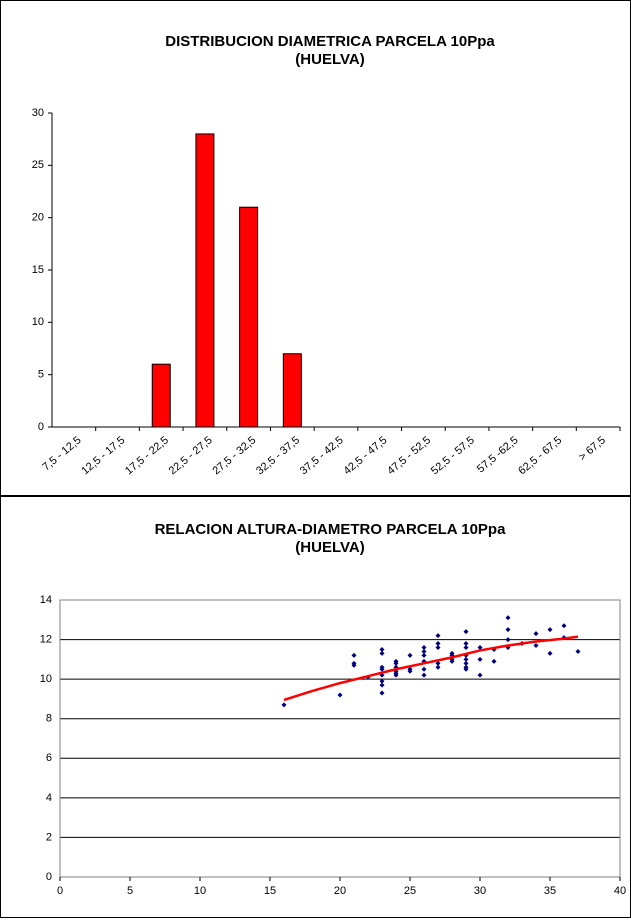 This screenshot has height=923, width=631. Describe the element at coordinates (147, 455) in the screenshot. I see `x-tick-label: 17,5 - 22,5` at that location.